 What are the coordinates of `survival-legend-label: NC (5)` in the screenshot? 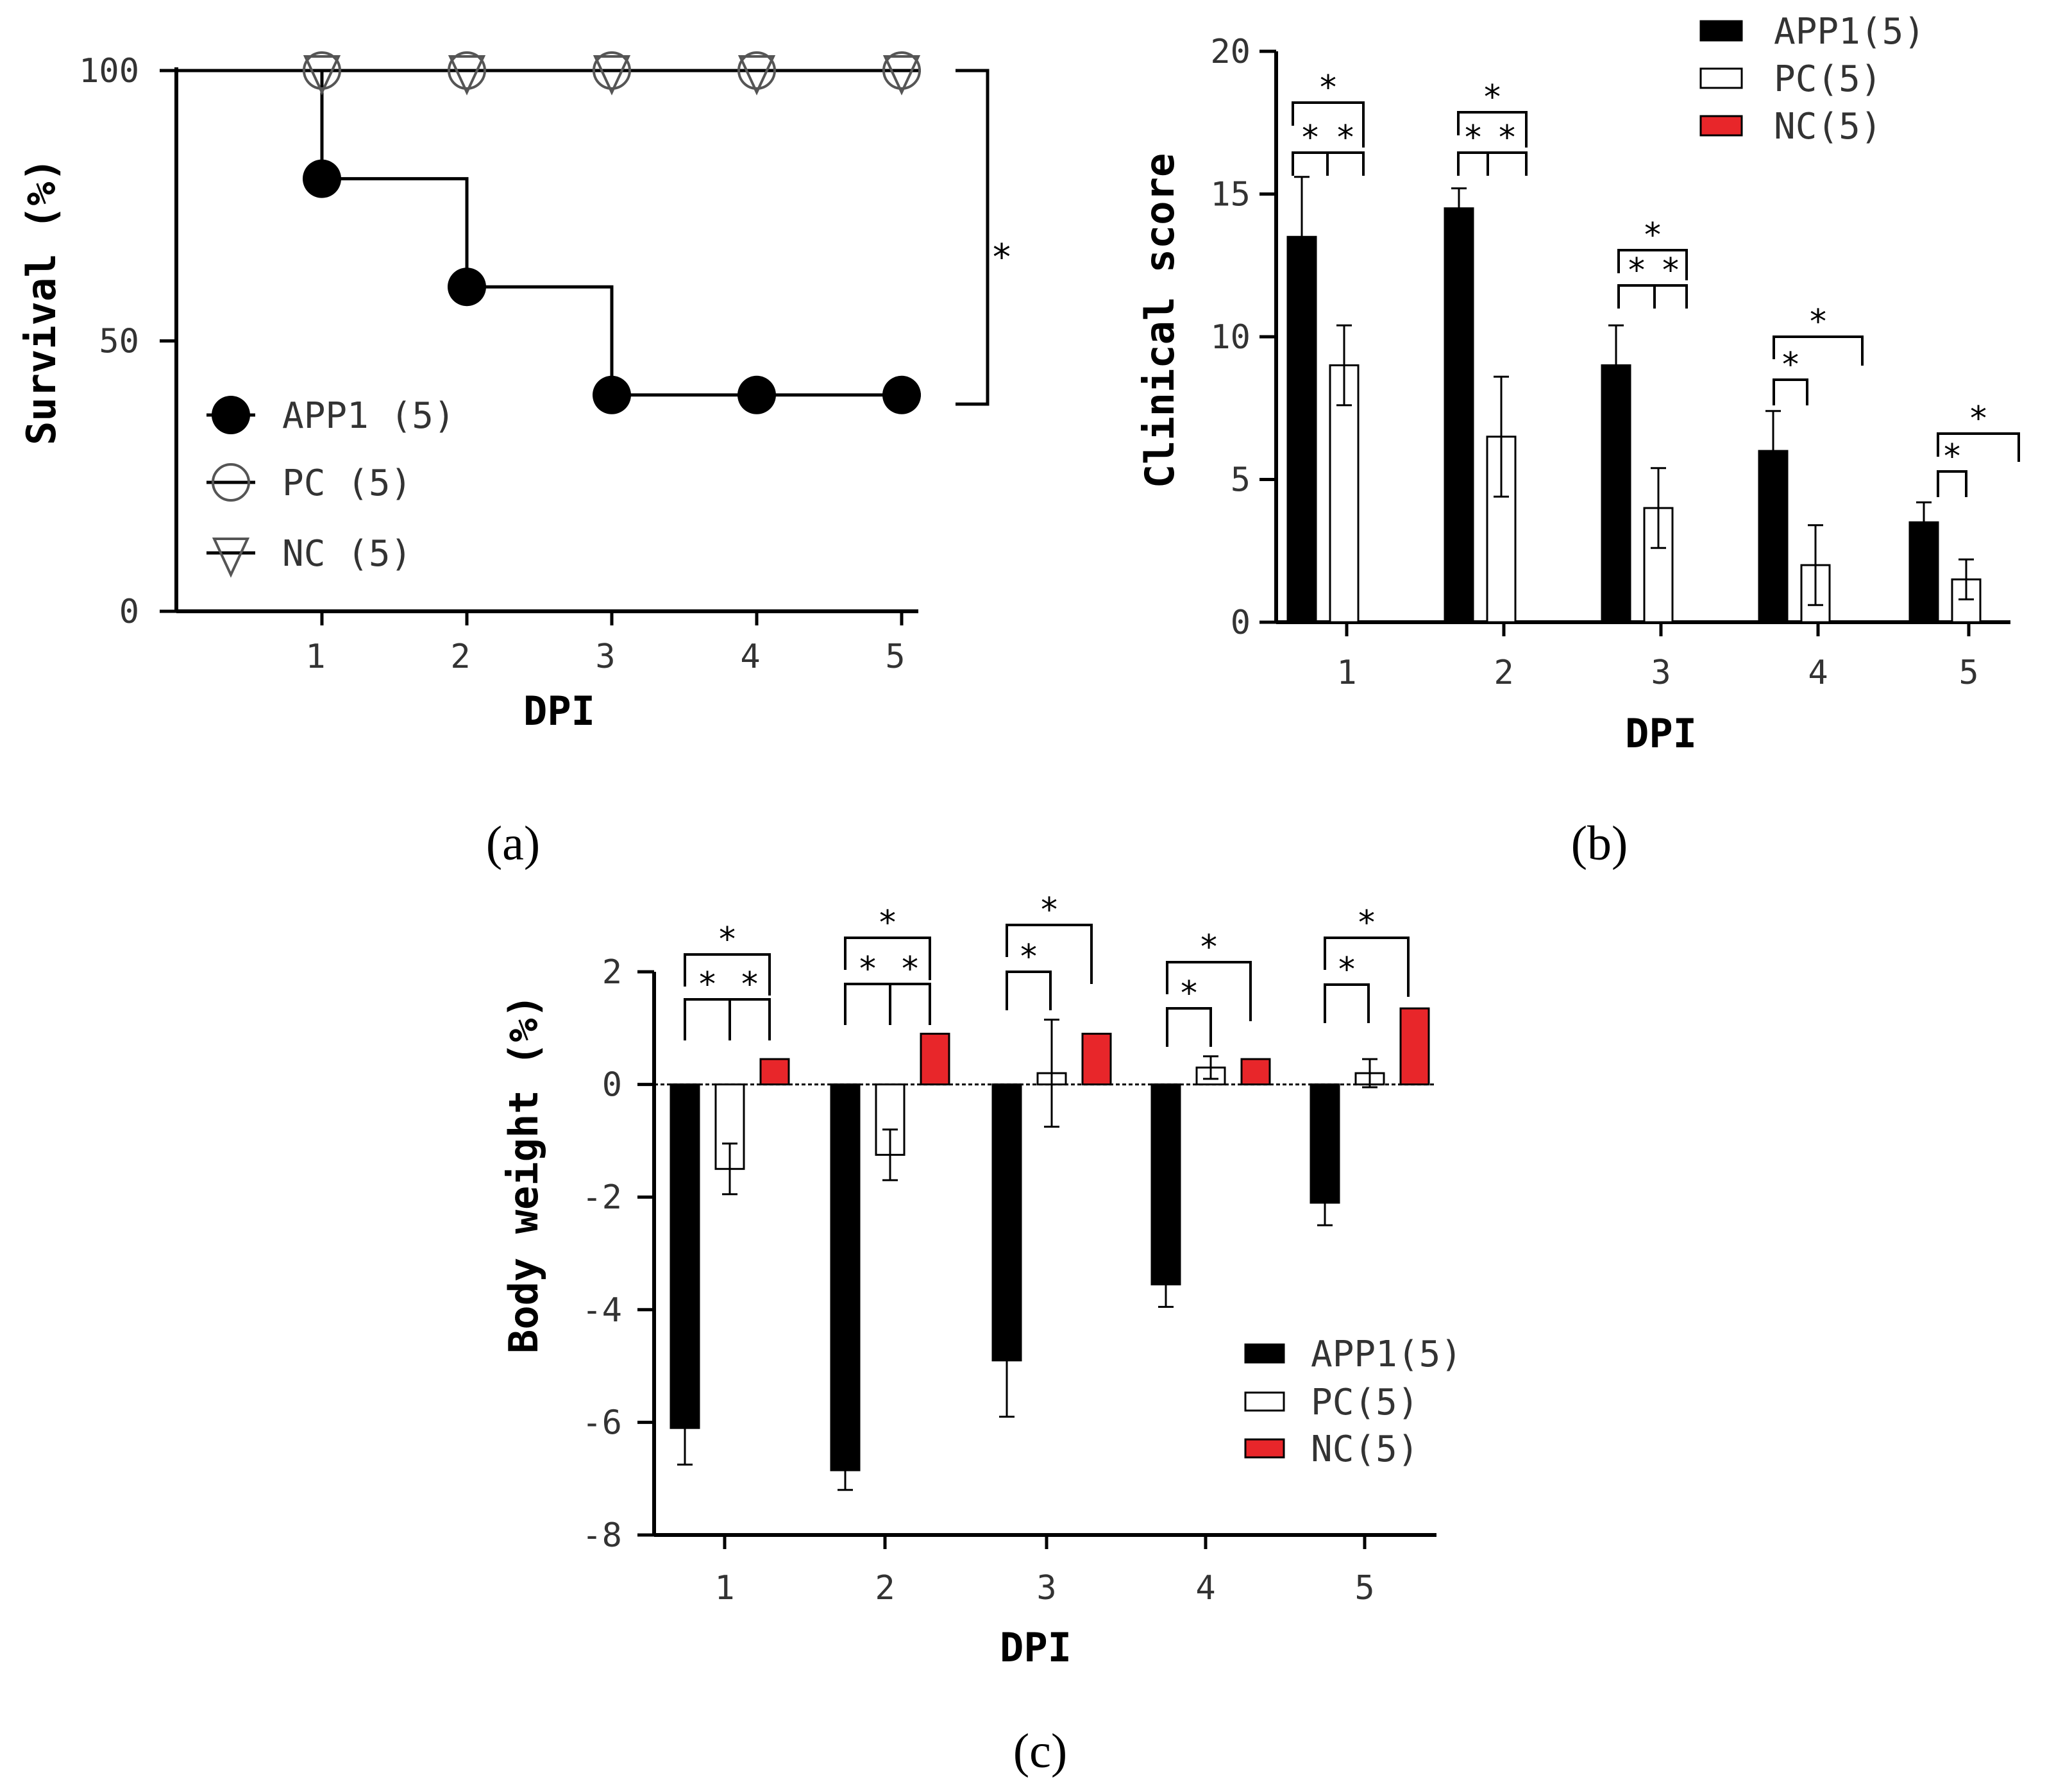 It's located at (347, 554).